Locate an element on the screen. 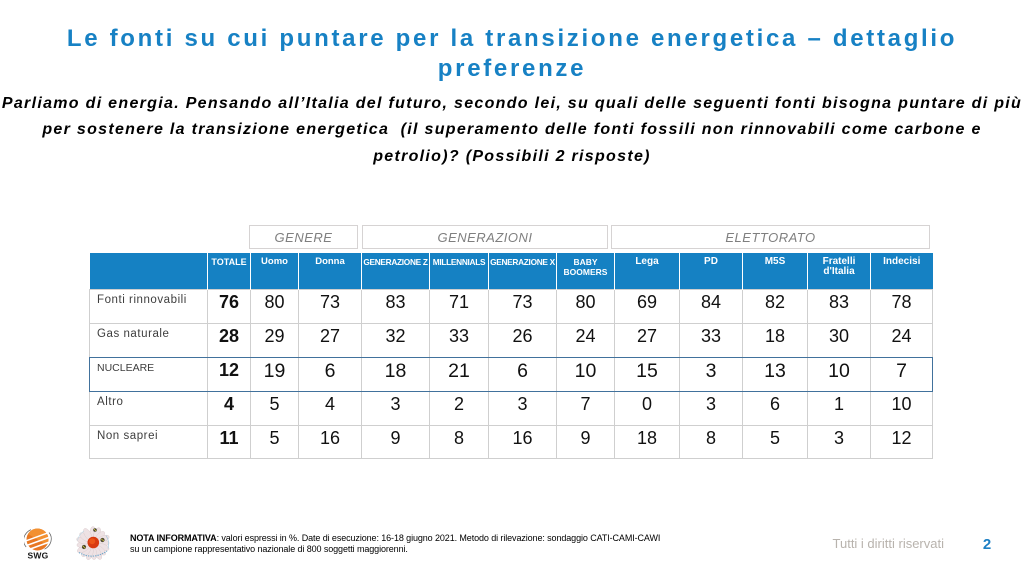 Image resolution: width=1024 pixels, height=576 pixels. svg-text: SWG is located at coordinates (38, 556).